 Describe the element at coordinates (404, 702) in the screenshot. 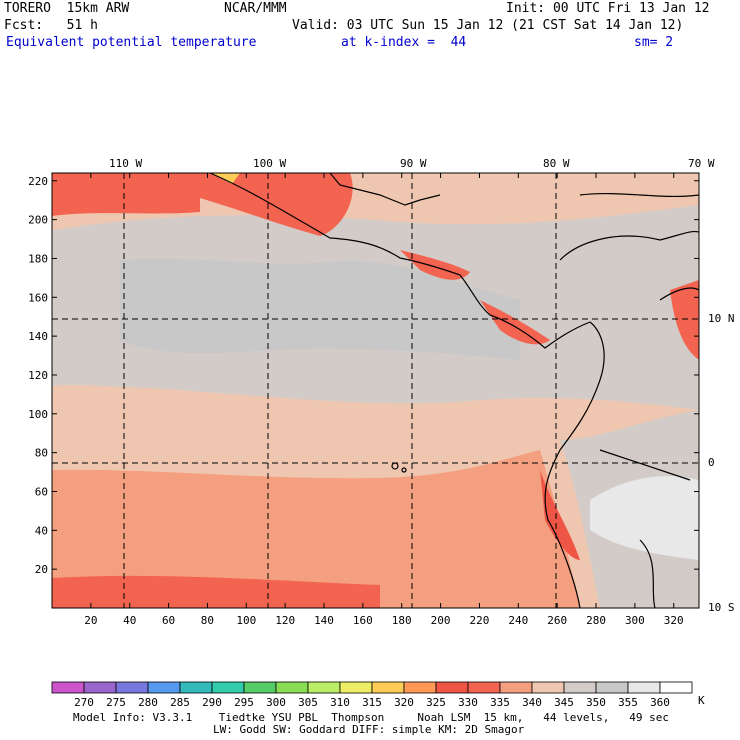

I see `colorbar-label: 320` at that location.